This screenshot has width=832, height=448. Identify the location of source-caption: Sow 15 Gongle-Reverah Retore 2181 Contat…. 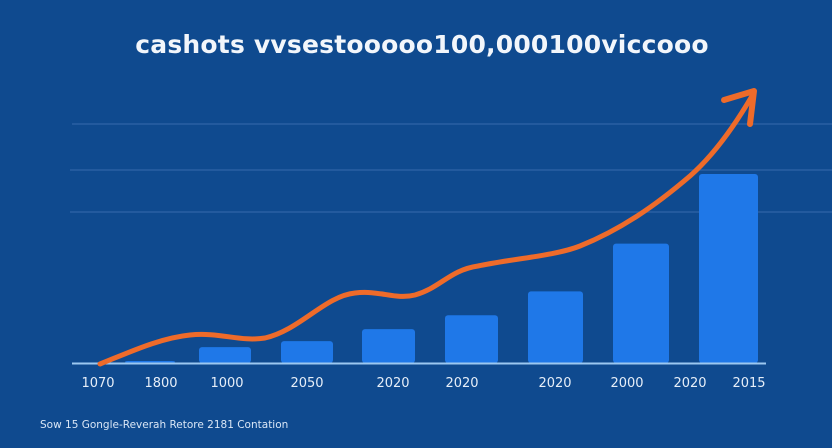
(164, 425).